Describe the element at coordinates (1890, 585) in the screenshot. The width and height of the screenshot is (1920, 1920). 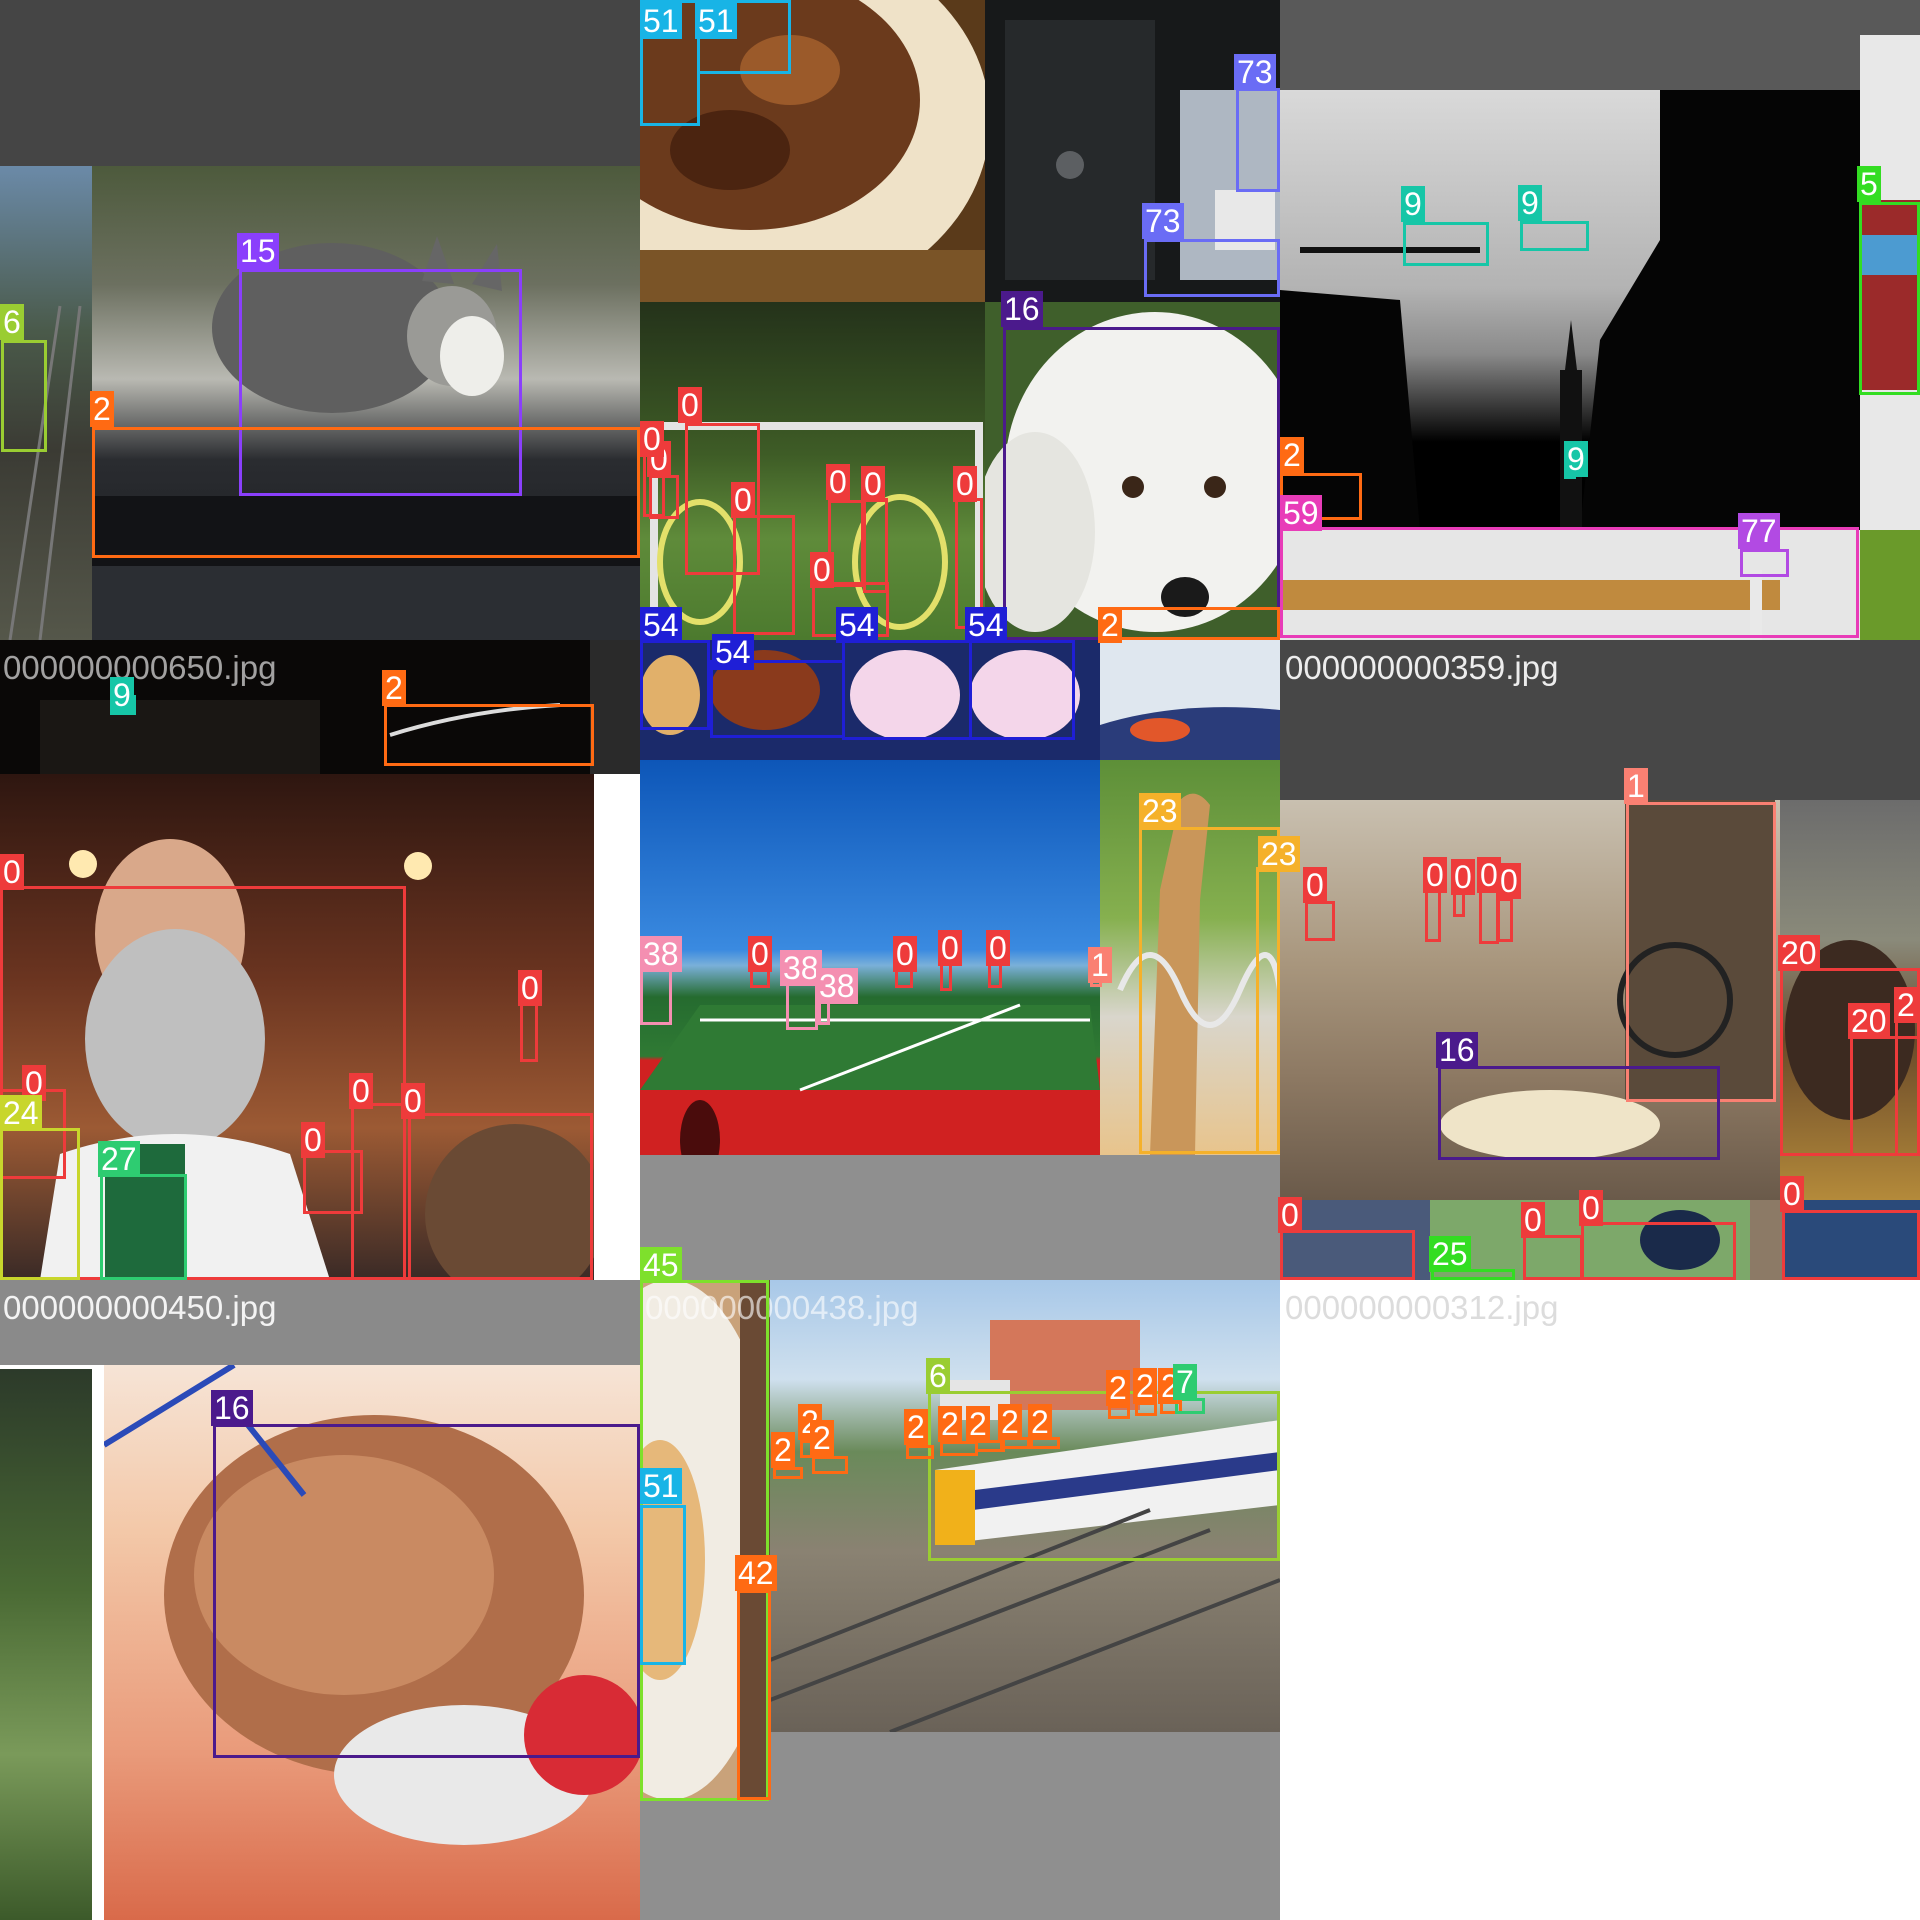
I see `grass-strip` at that location.